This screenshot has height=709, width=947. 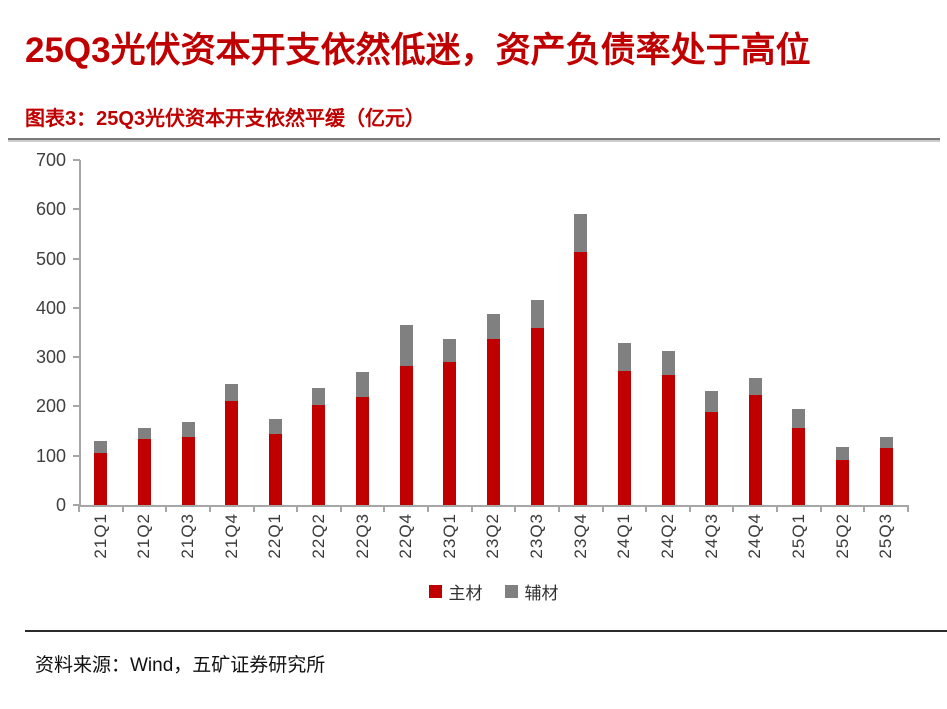 What do you see at coordinates (493, 536) in the screenshot?
I see `x-tick-label-text: 23Q2` at bounding box center [493, 536].